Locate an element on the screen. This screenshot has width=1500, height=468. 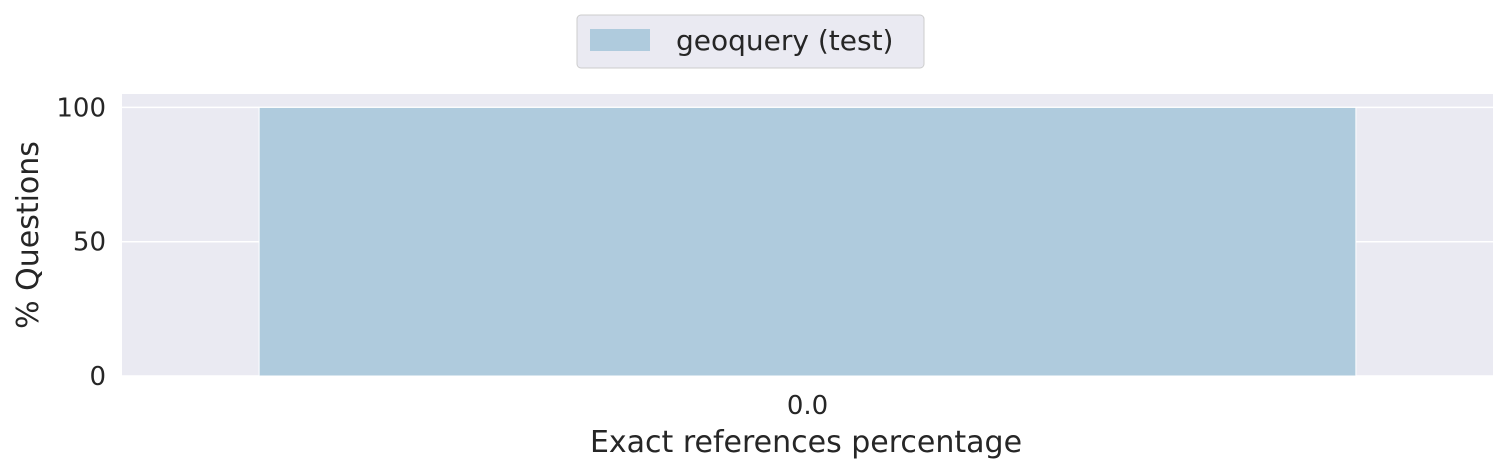
y-tick-labels: 0 50 100 is located at coordinates (81, 242).